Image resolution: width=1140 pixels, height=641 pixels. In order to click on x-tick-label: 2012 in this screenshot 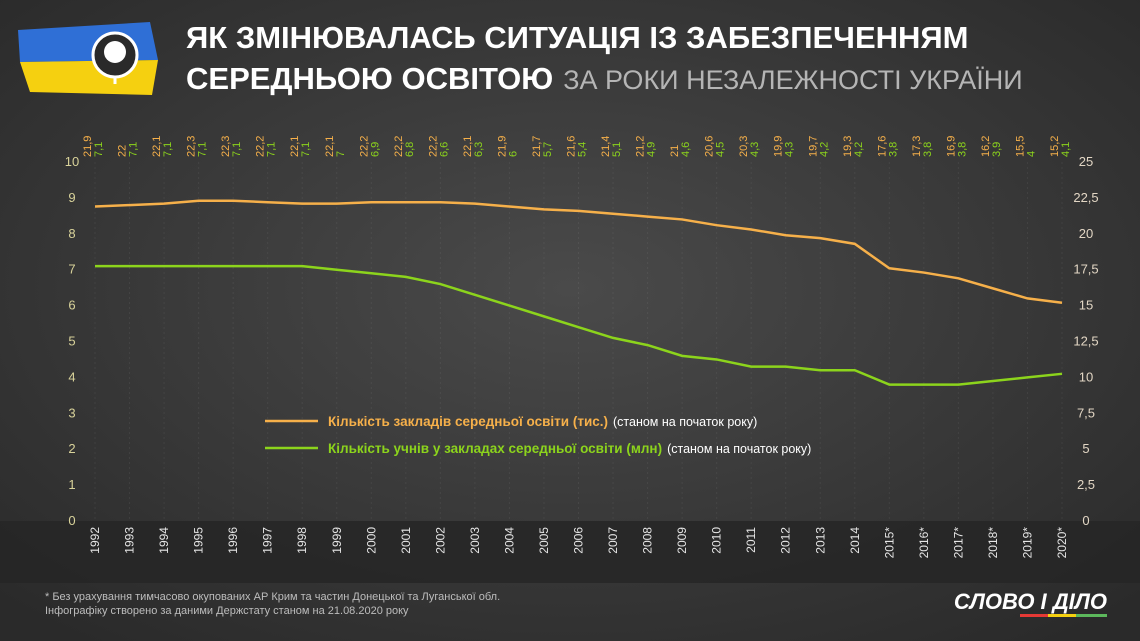, I will do `click(786, 540)`.